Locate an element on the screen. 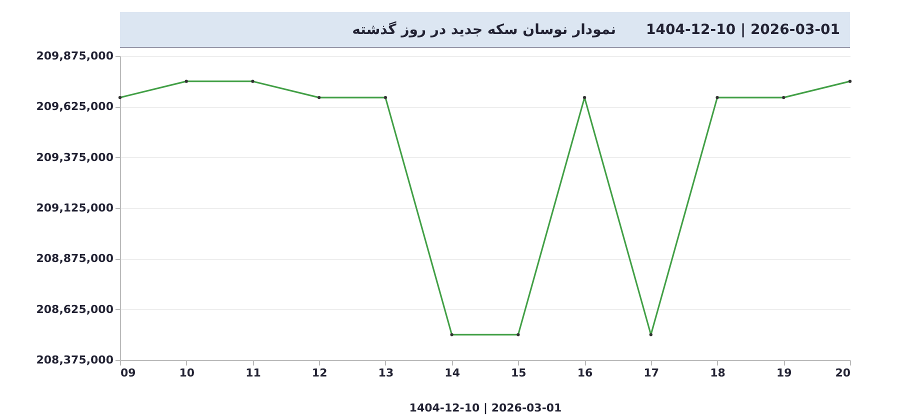 This screenshot has width=900, height=420. y-tick-label: 208,625,000 is located at coordinates (75, 309).